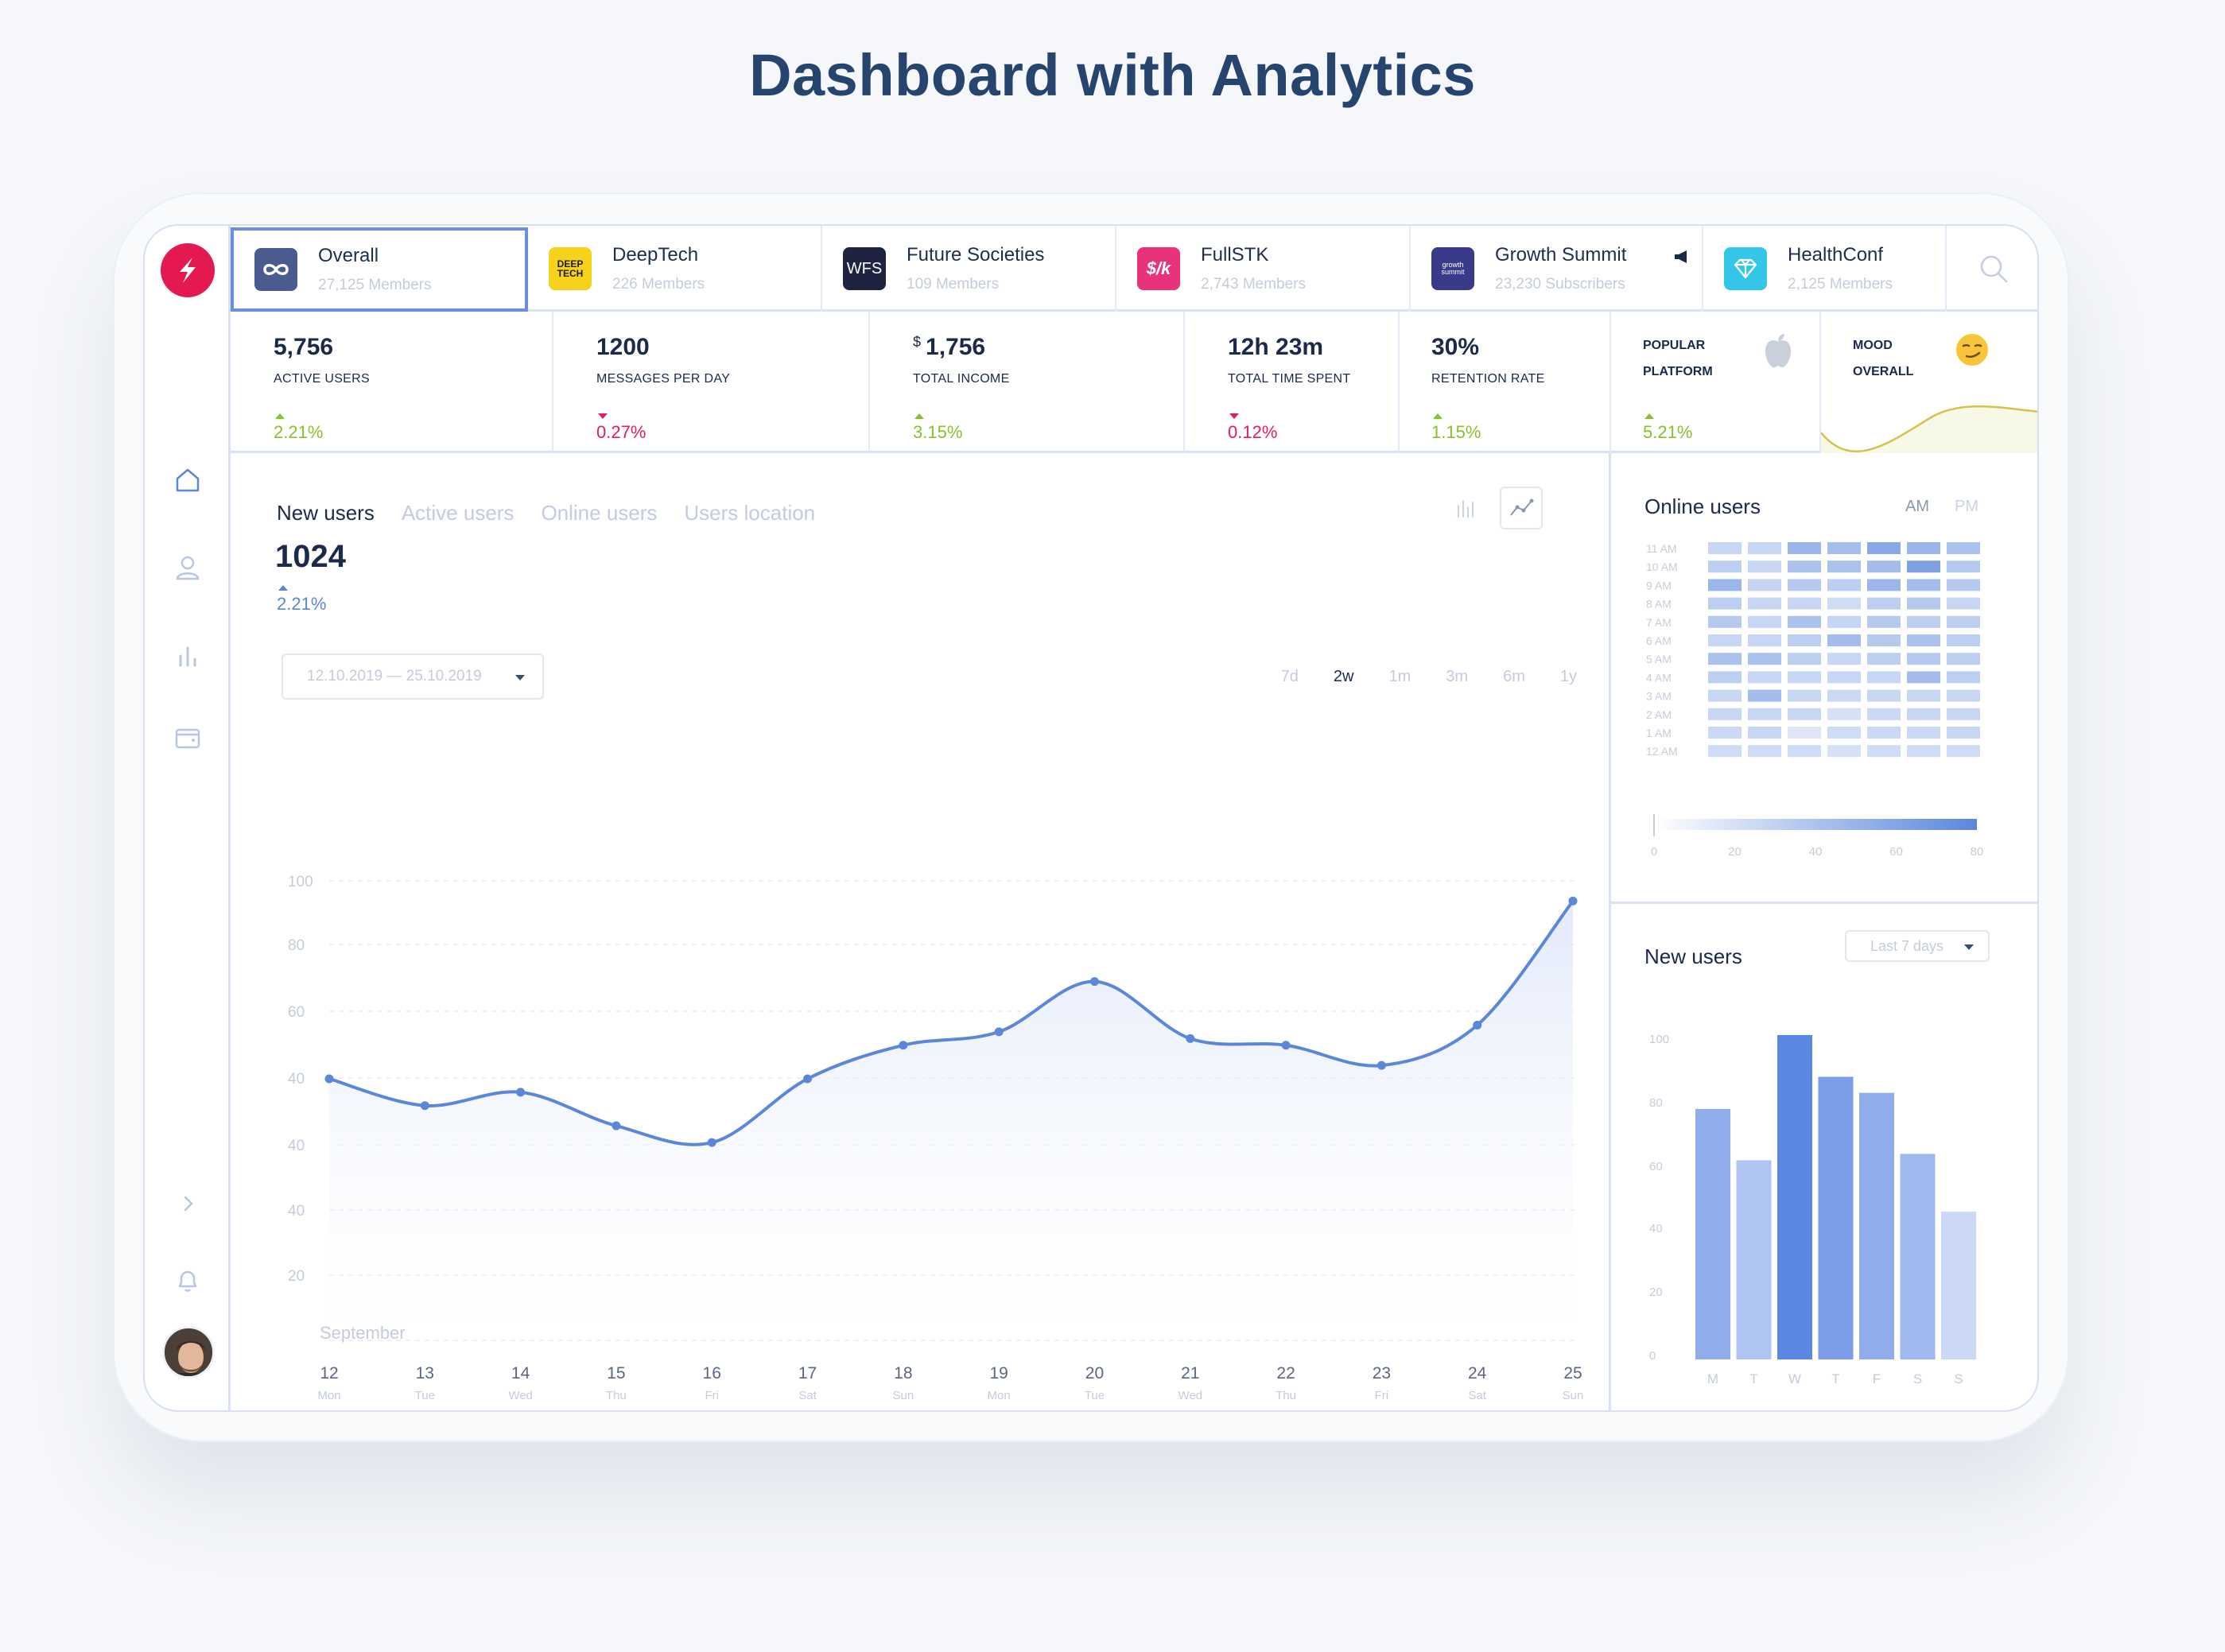 The image size is (2225, 1652). I want to click on line-view-button, so click(1521, 508).